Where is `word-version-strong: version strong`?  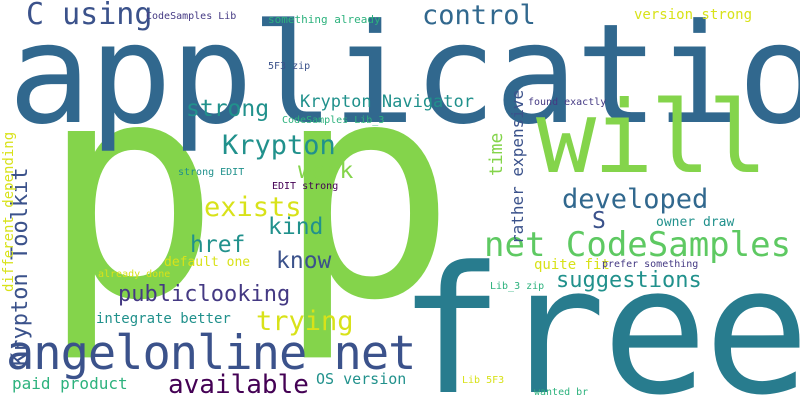
word-version-strong: version strong is located at coordinates (693, 15).